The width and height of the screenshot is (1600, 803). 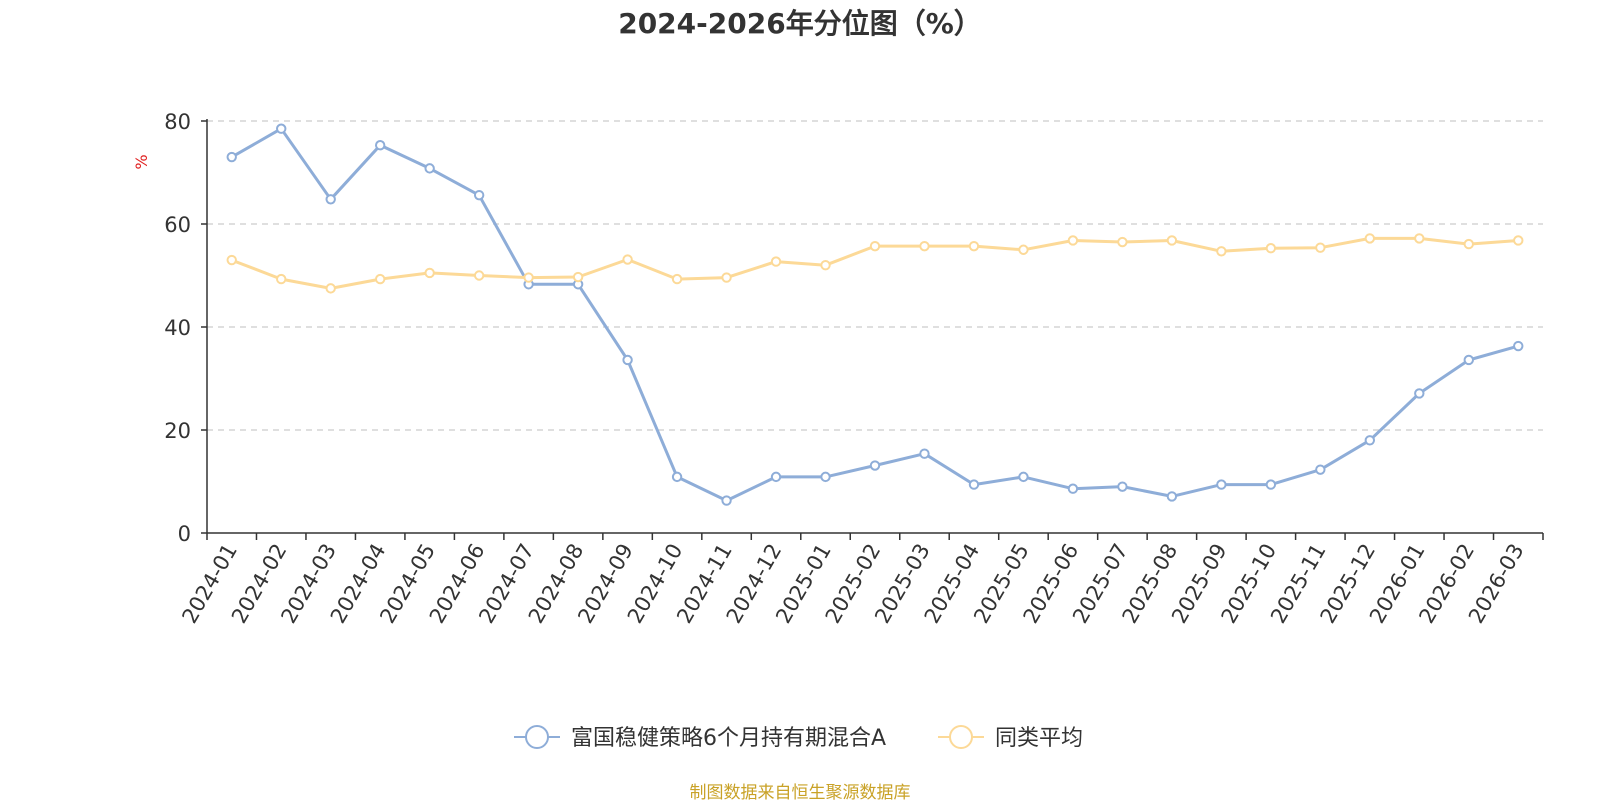 I want to click on legend-label-2: 同类平均, so click(x=1039, y=738).